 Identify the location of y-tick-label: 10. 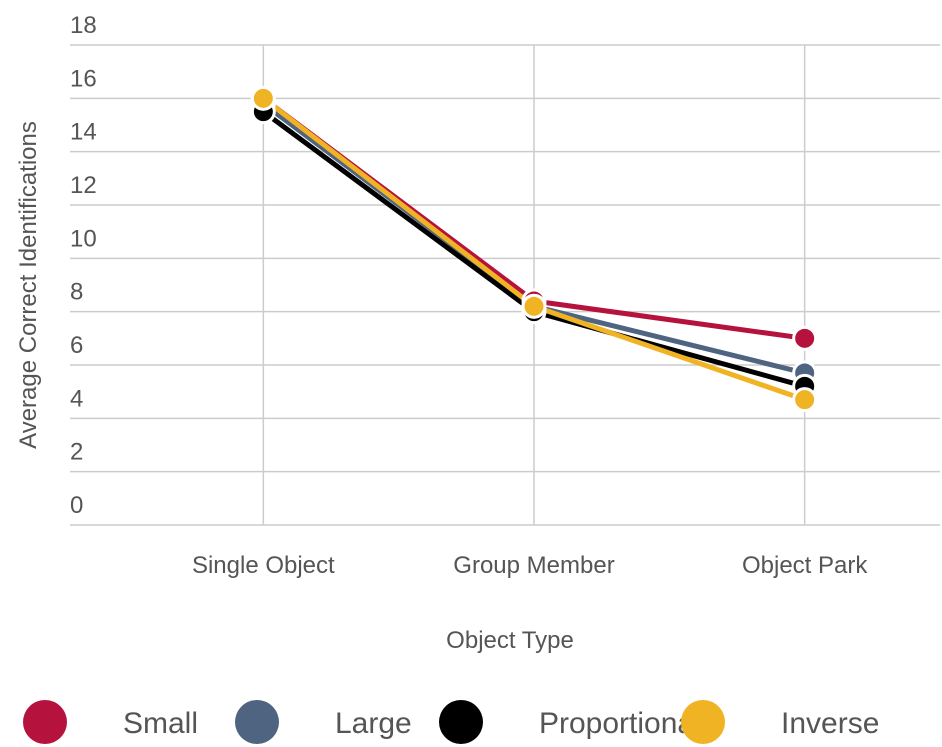
(83, 238).